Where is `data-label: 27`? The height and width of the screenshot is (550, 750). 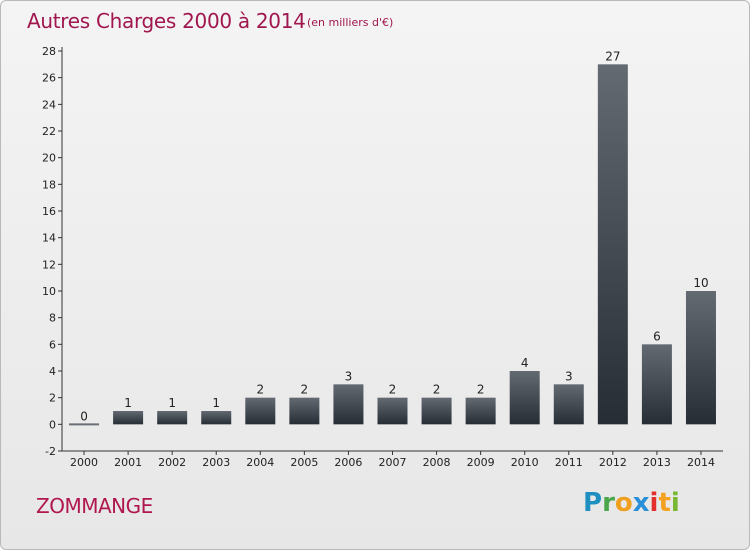 data-label: 27 is located at coordinates (612, 56).